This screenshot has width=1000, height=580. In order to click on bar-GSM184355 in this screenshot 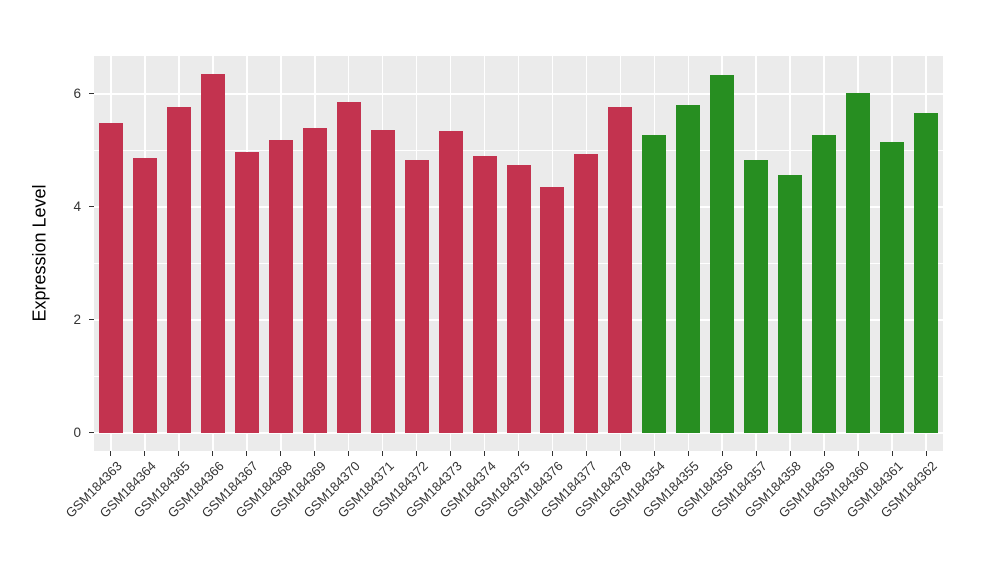, I will do `click(688, 269)`.